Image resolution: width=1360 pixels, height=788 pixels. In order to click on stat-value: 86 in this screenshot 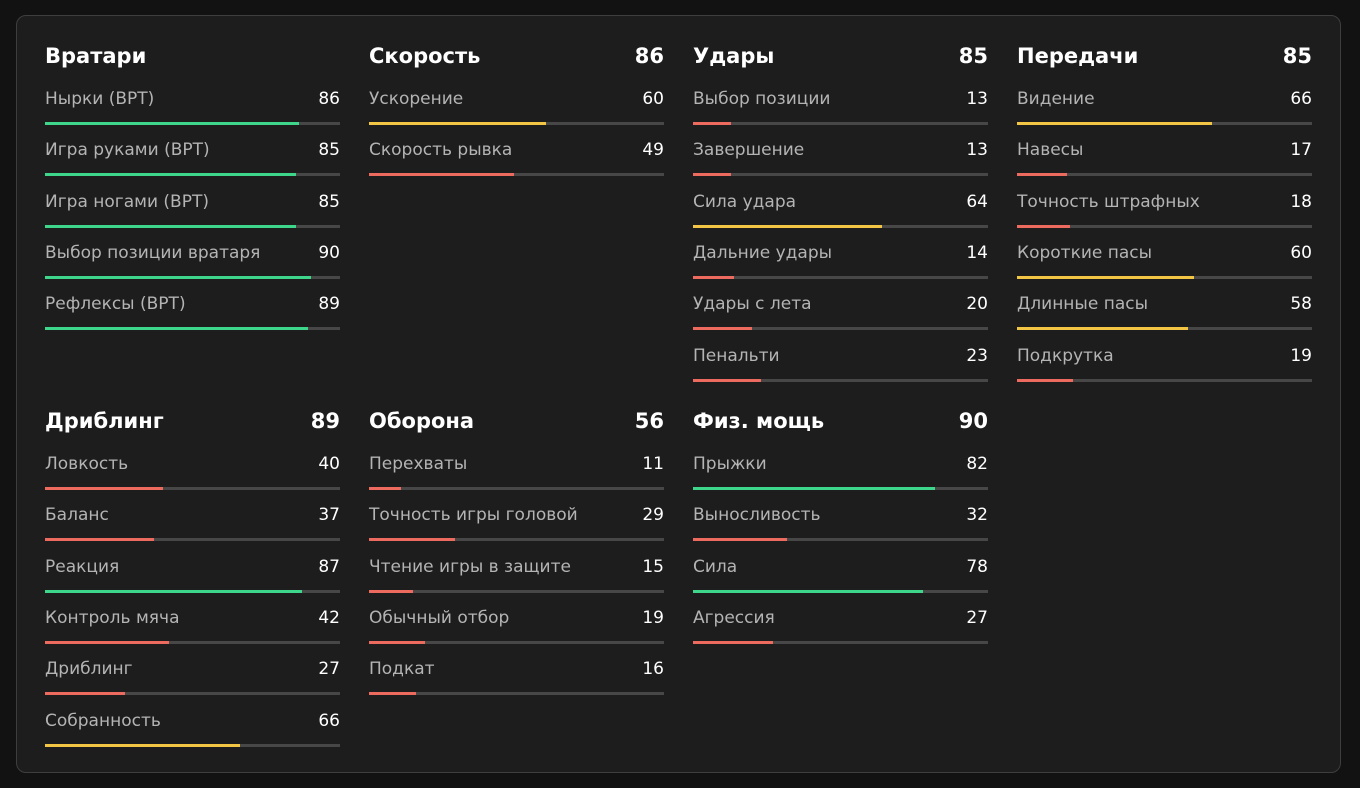, I will do `click(329, 99)`.